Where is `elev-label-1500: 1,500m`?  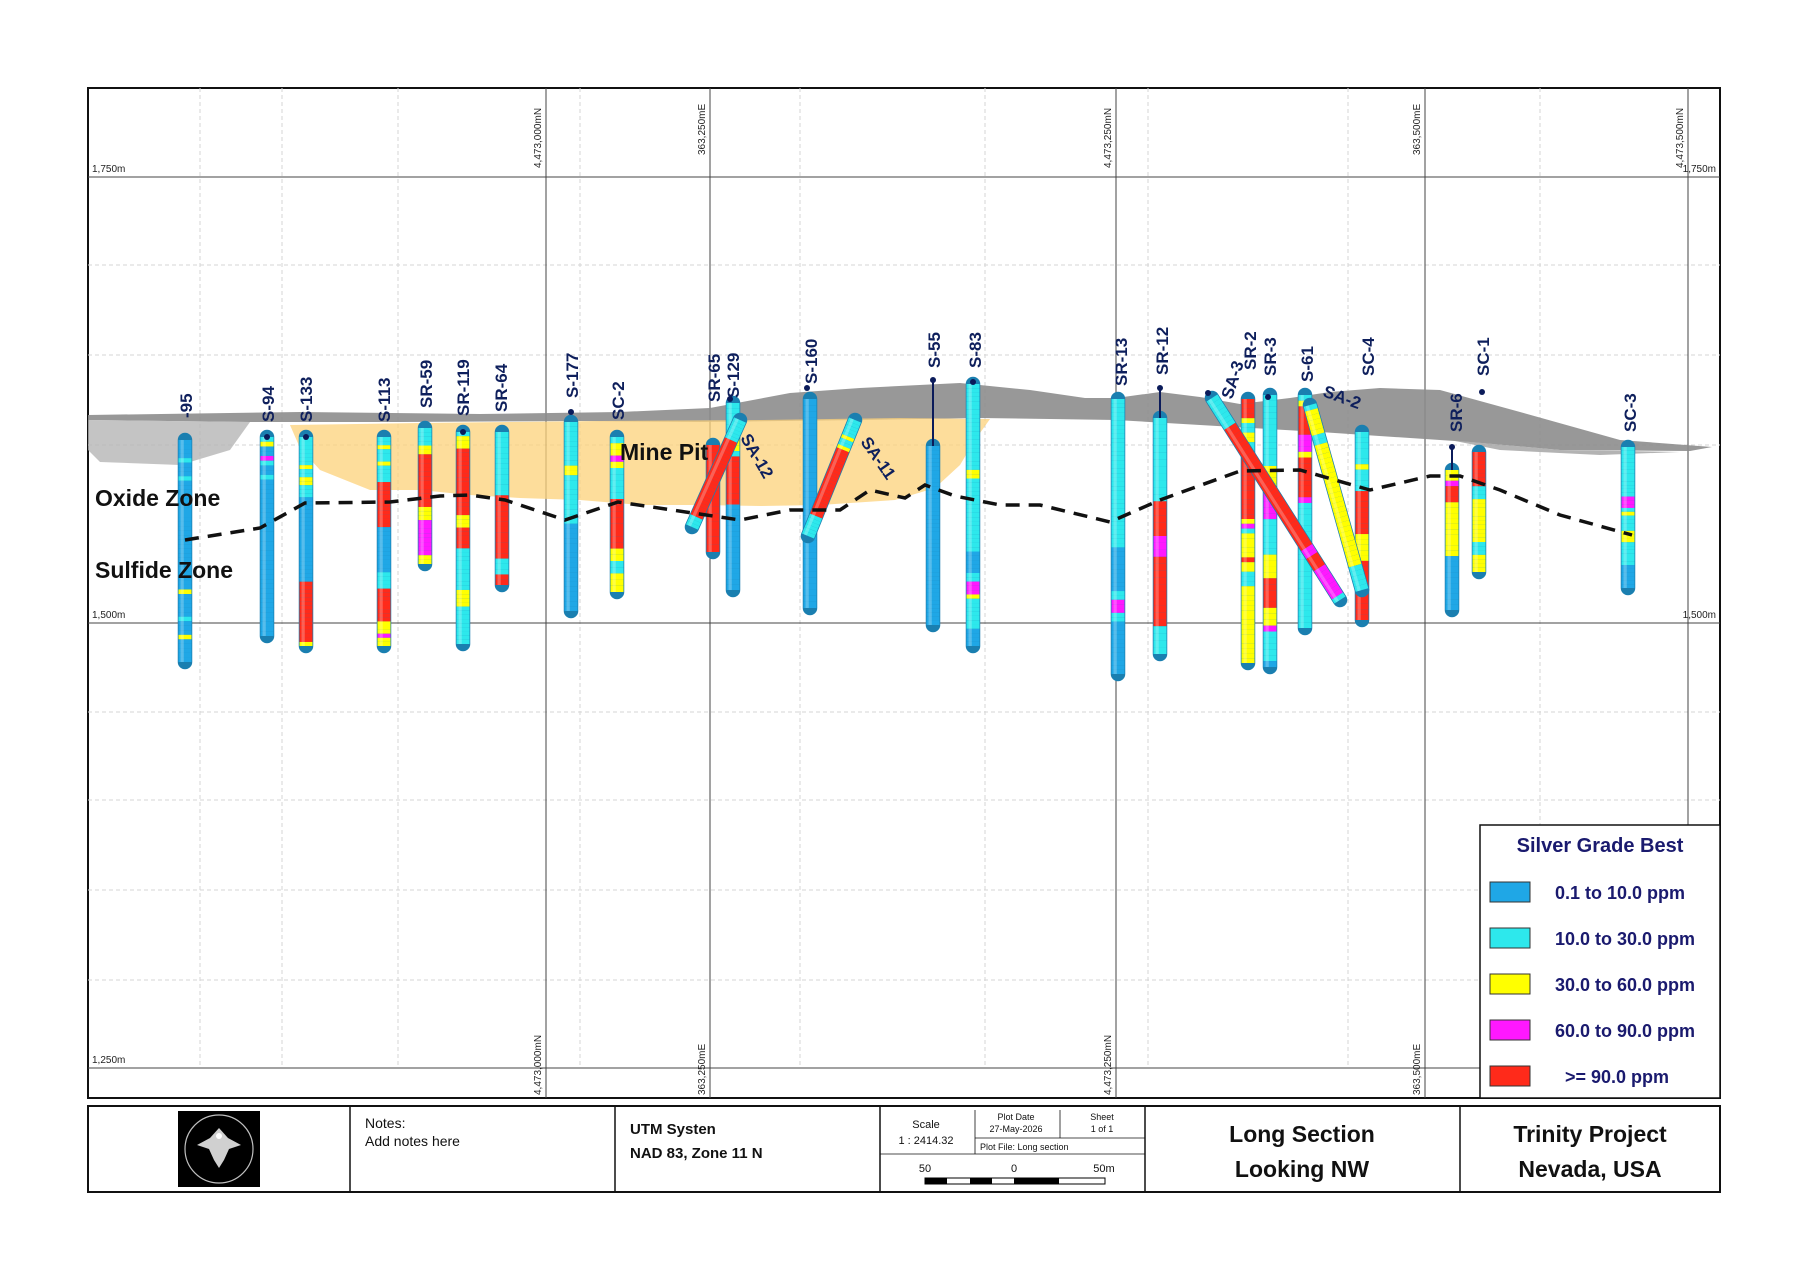 elev-label-1500: 1,500m is located at coordinates (108, 615).